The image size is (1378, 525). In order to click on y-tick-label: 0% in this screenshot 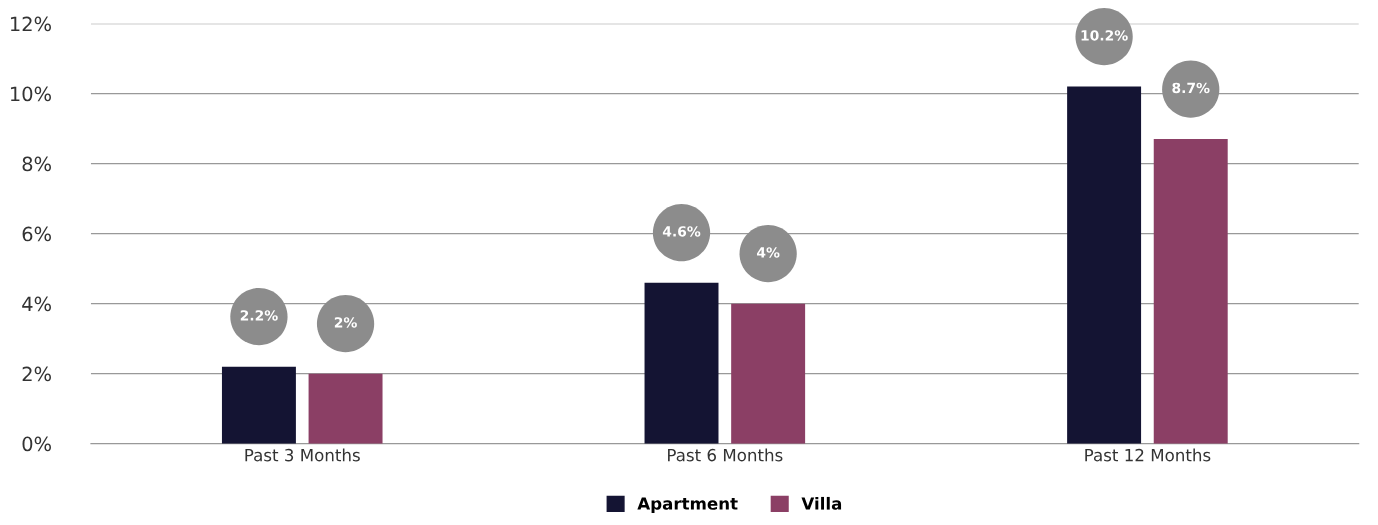, I will do `click(36, 444)`.